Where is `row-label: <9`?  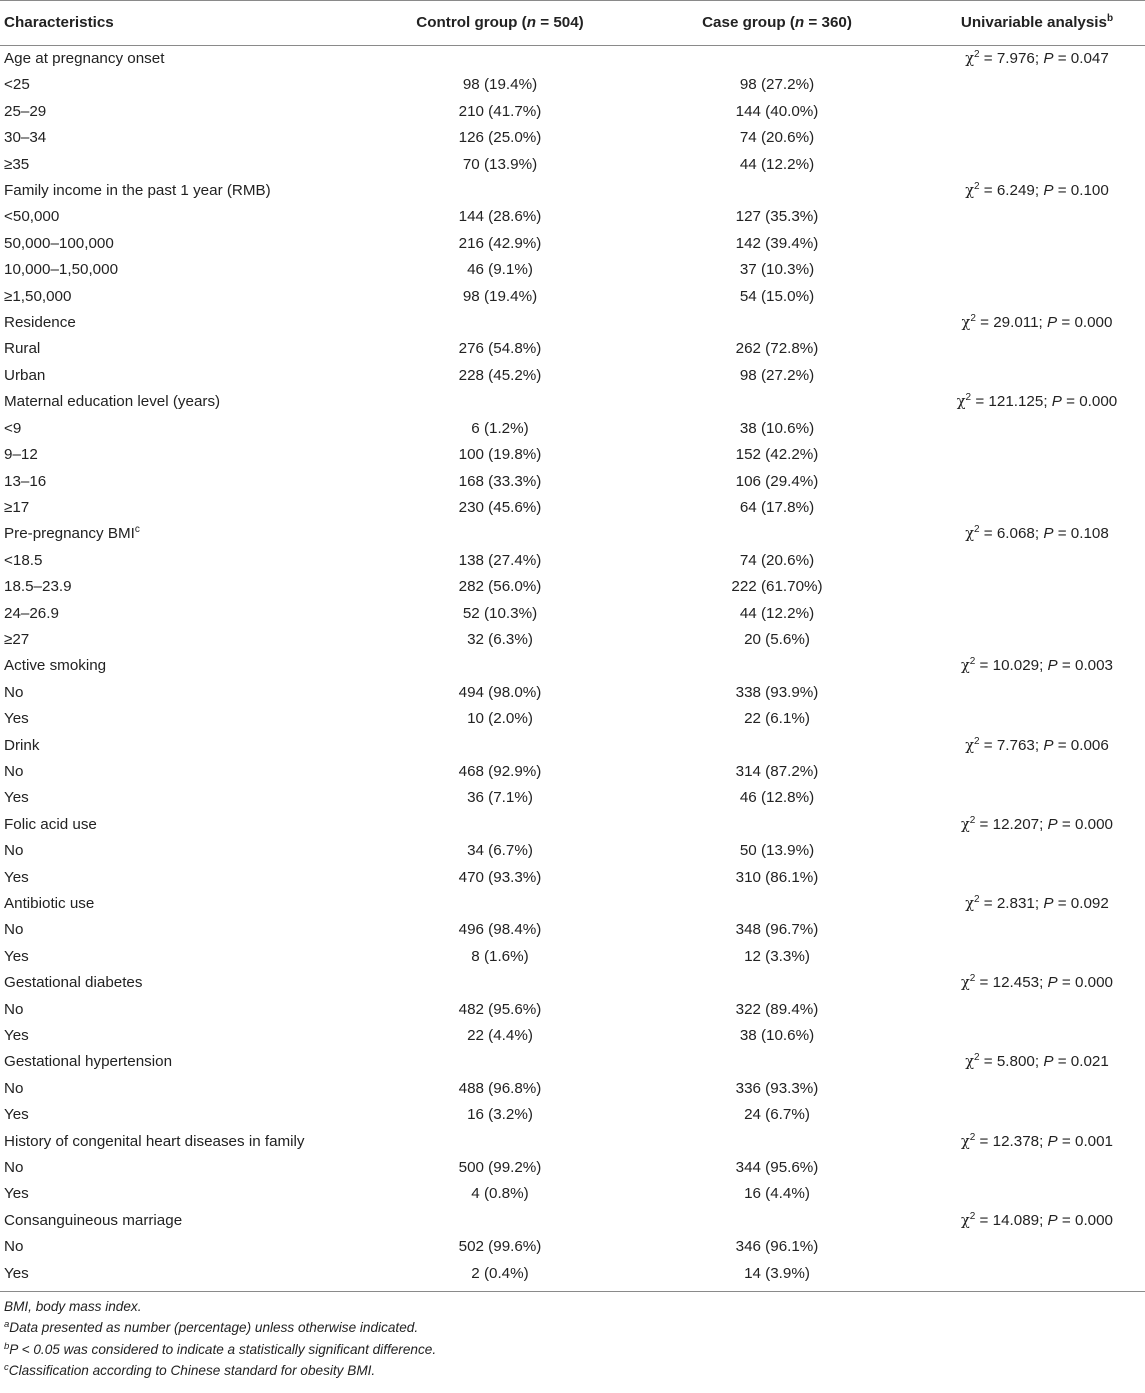 row-label: <9 is located at coordinates (187, 429).